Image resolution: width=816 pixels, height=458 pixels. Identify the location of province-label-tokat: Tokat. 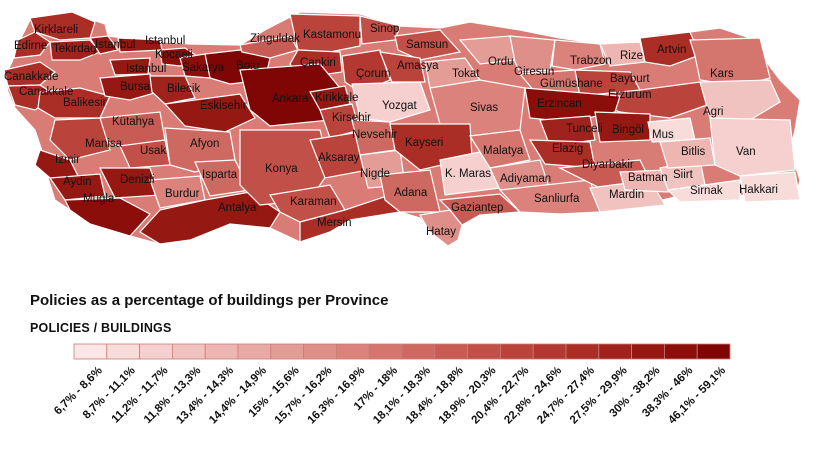
(466, 74).